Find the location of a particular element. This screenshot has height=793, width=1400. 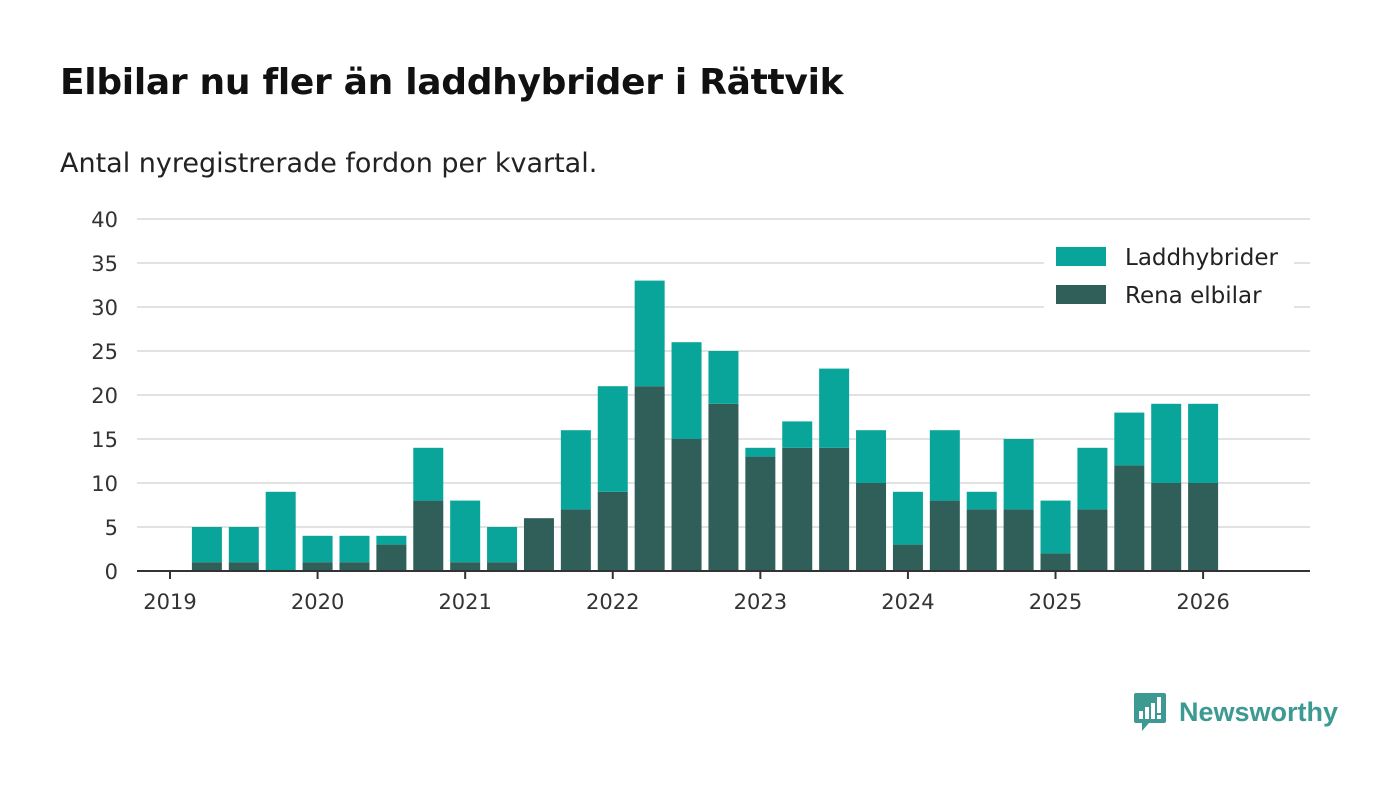

y-tick-label-35: 35 is located at coordinates (104, 264).